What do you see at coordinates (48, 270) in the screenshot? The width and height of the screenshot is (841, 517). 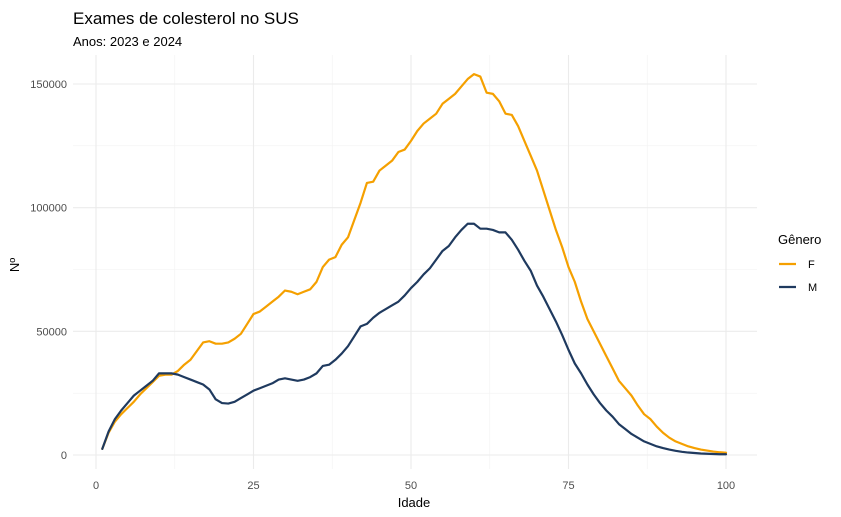 I see `y-axis-ticks: 0 50000 100000 150000` at bounding box center [48, 270].